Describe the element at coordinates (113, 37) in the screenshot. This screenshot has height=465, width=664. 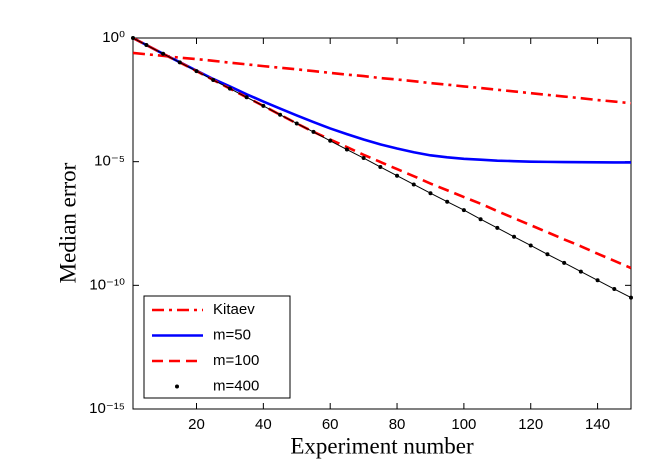
I see `y-tick-label: 10⁰` at that location.